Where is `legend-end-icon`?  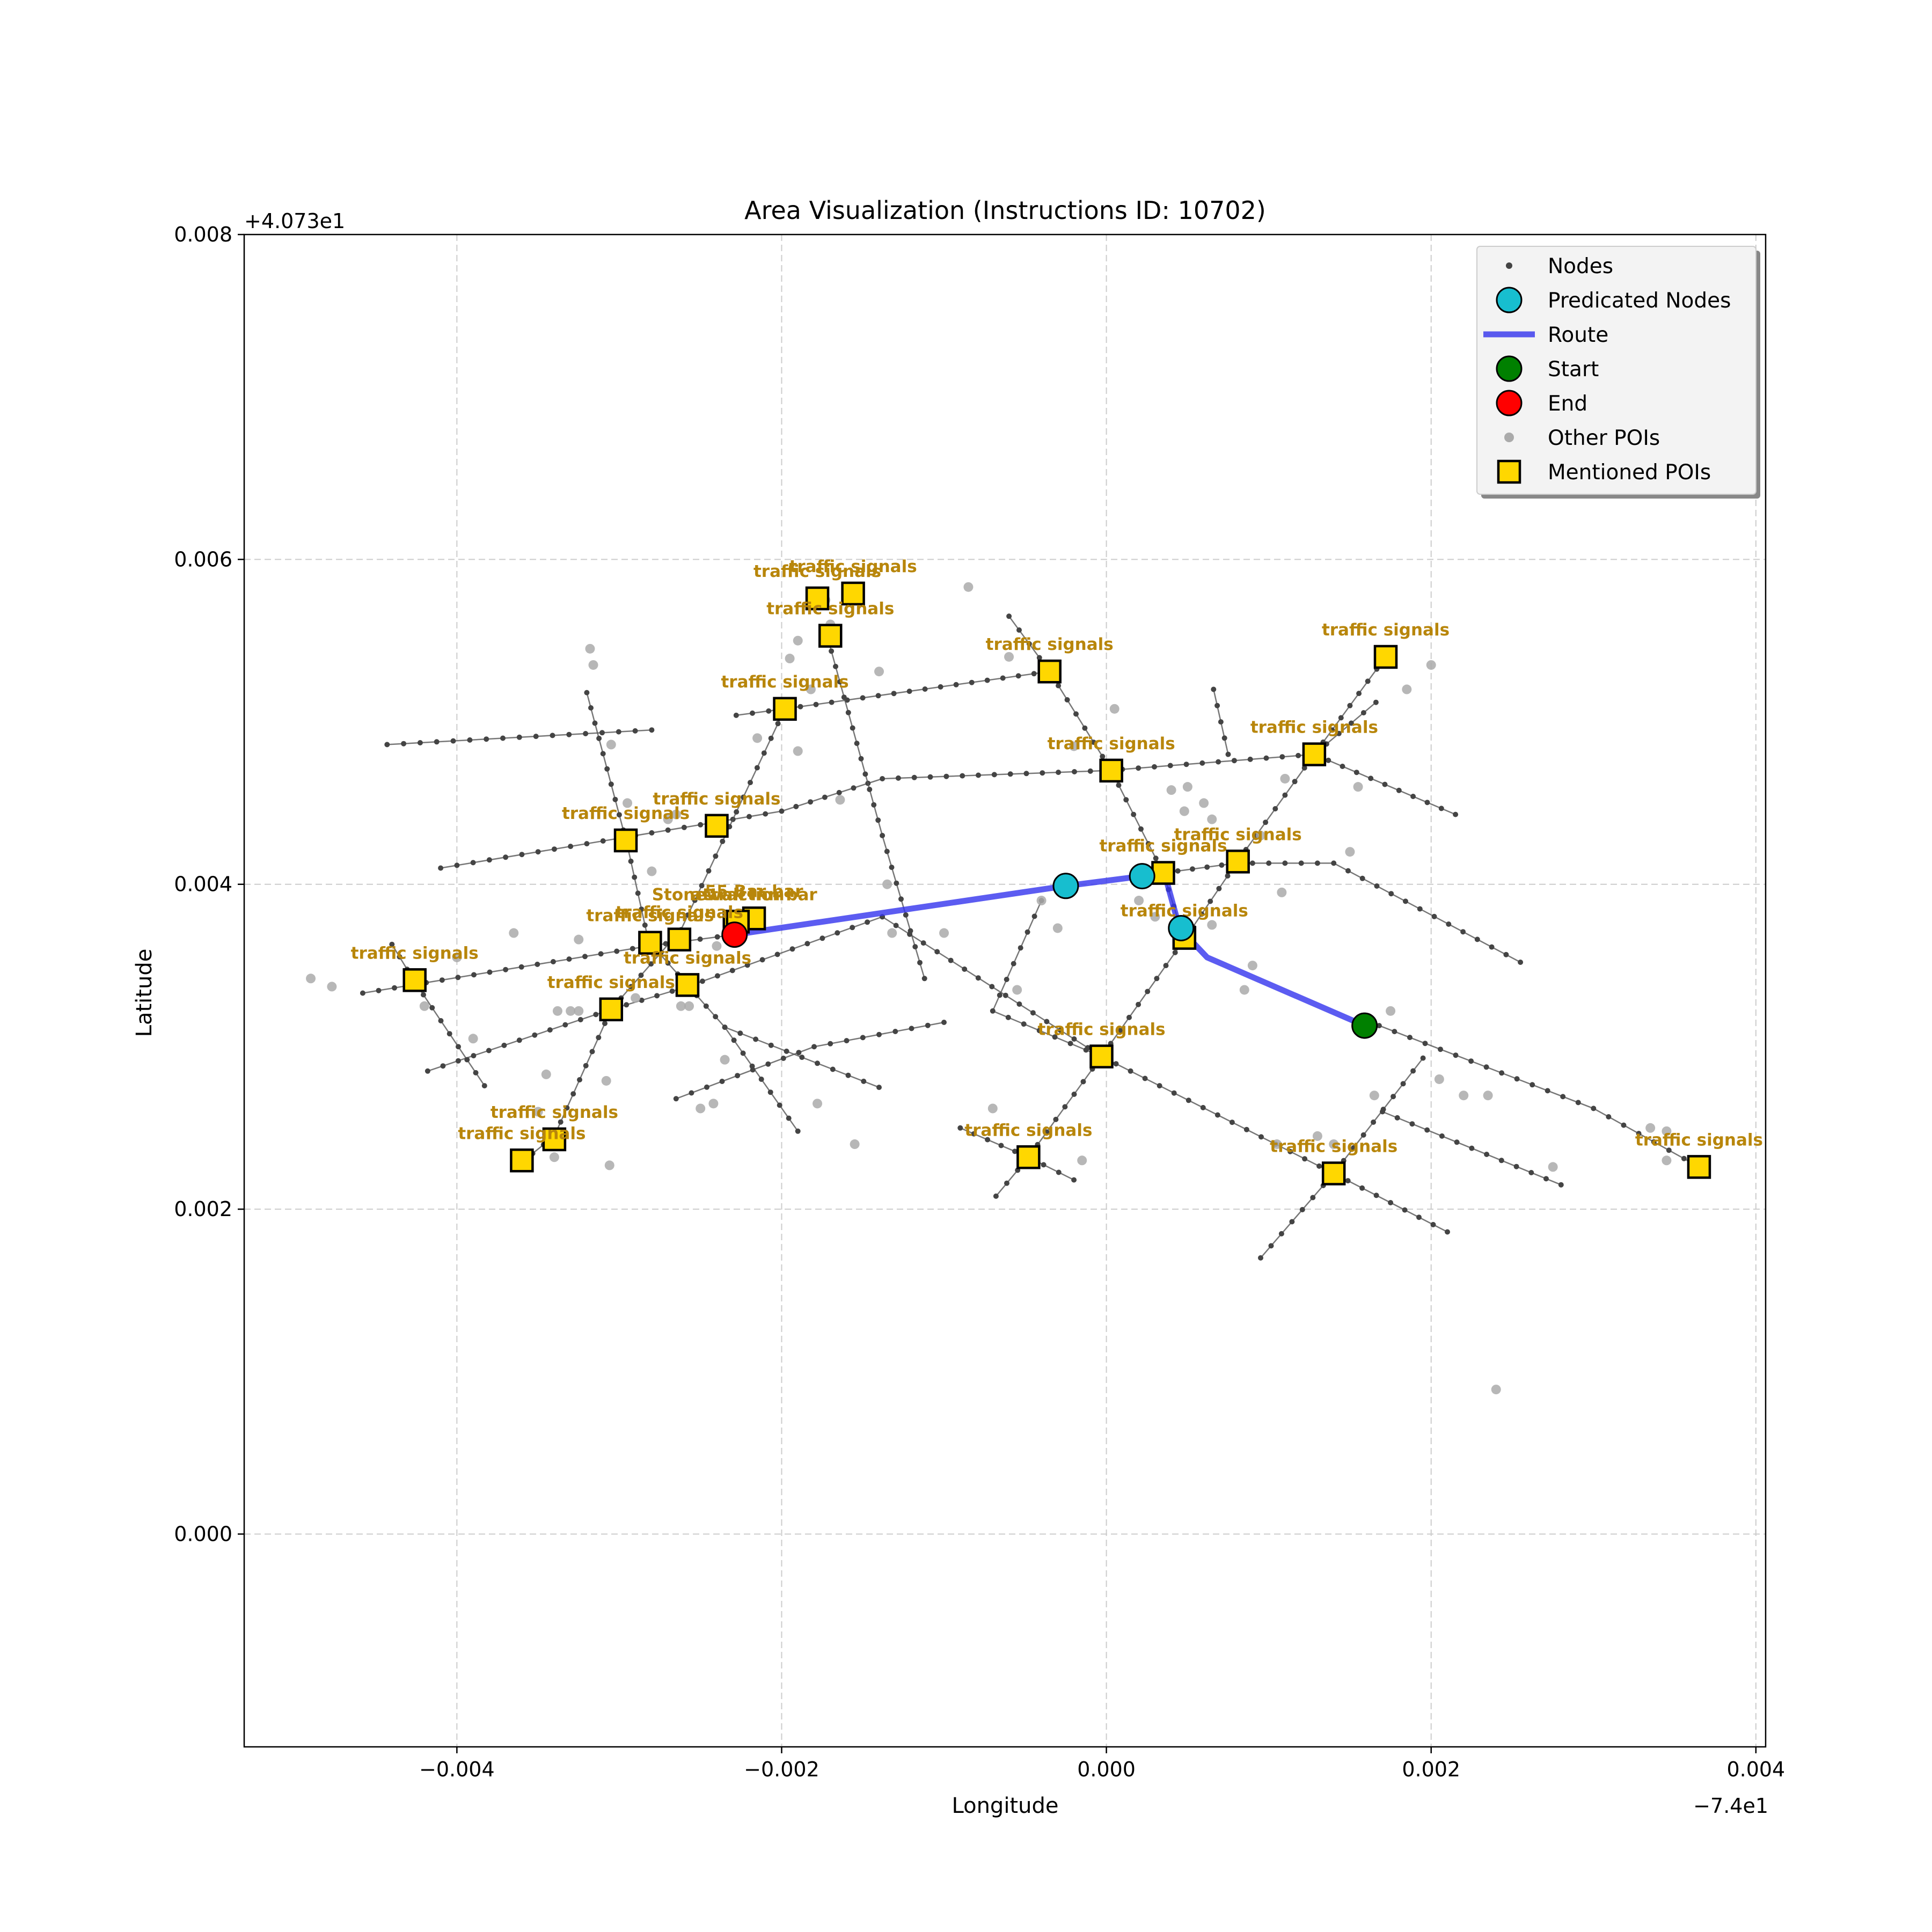 legend-end-icon is located at coordinates (1509, 403).